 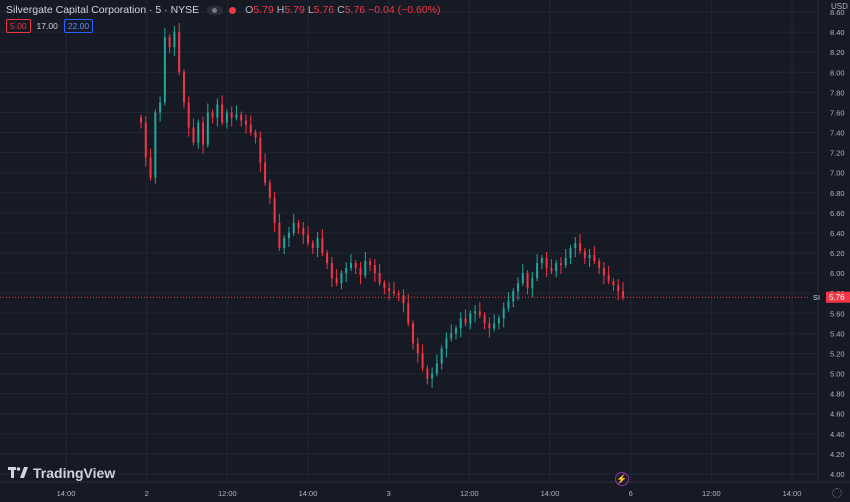 What do you see at coordinates (233, 10) in the screenshot?
I see `market-status-icon` at bounding box center [233, 10].